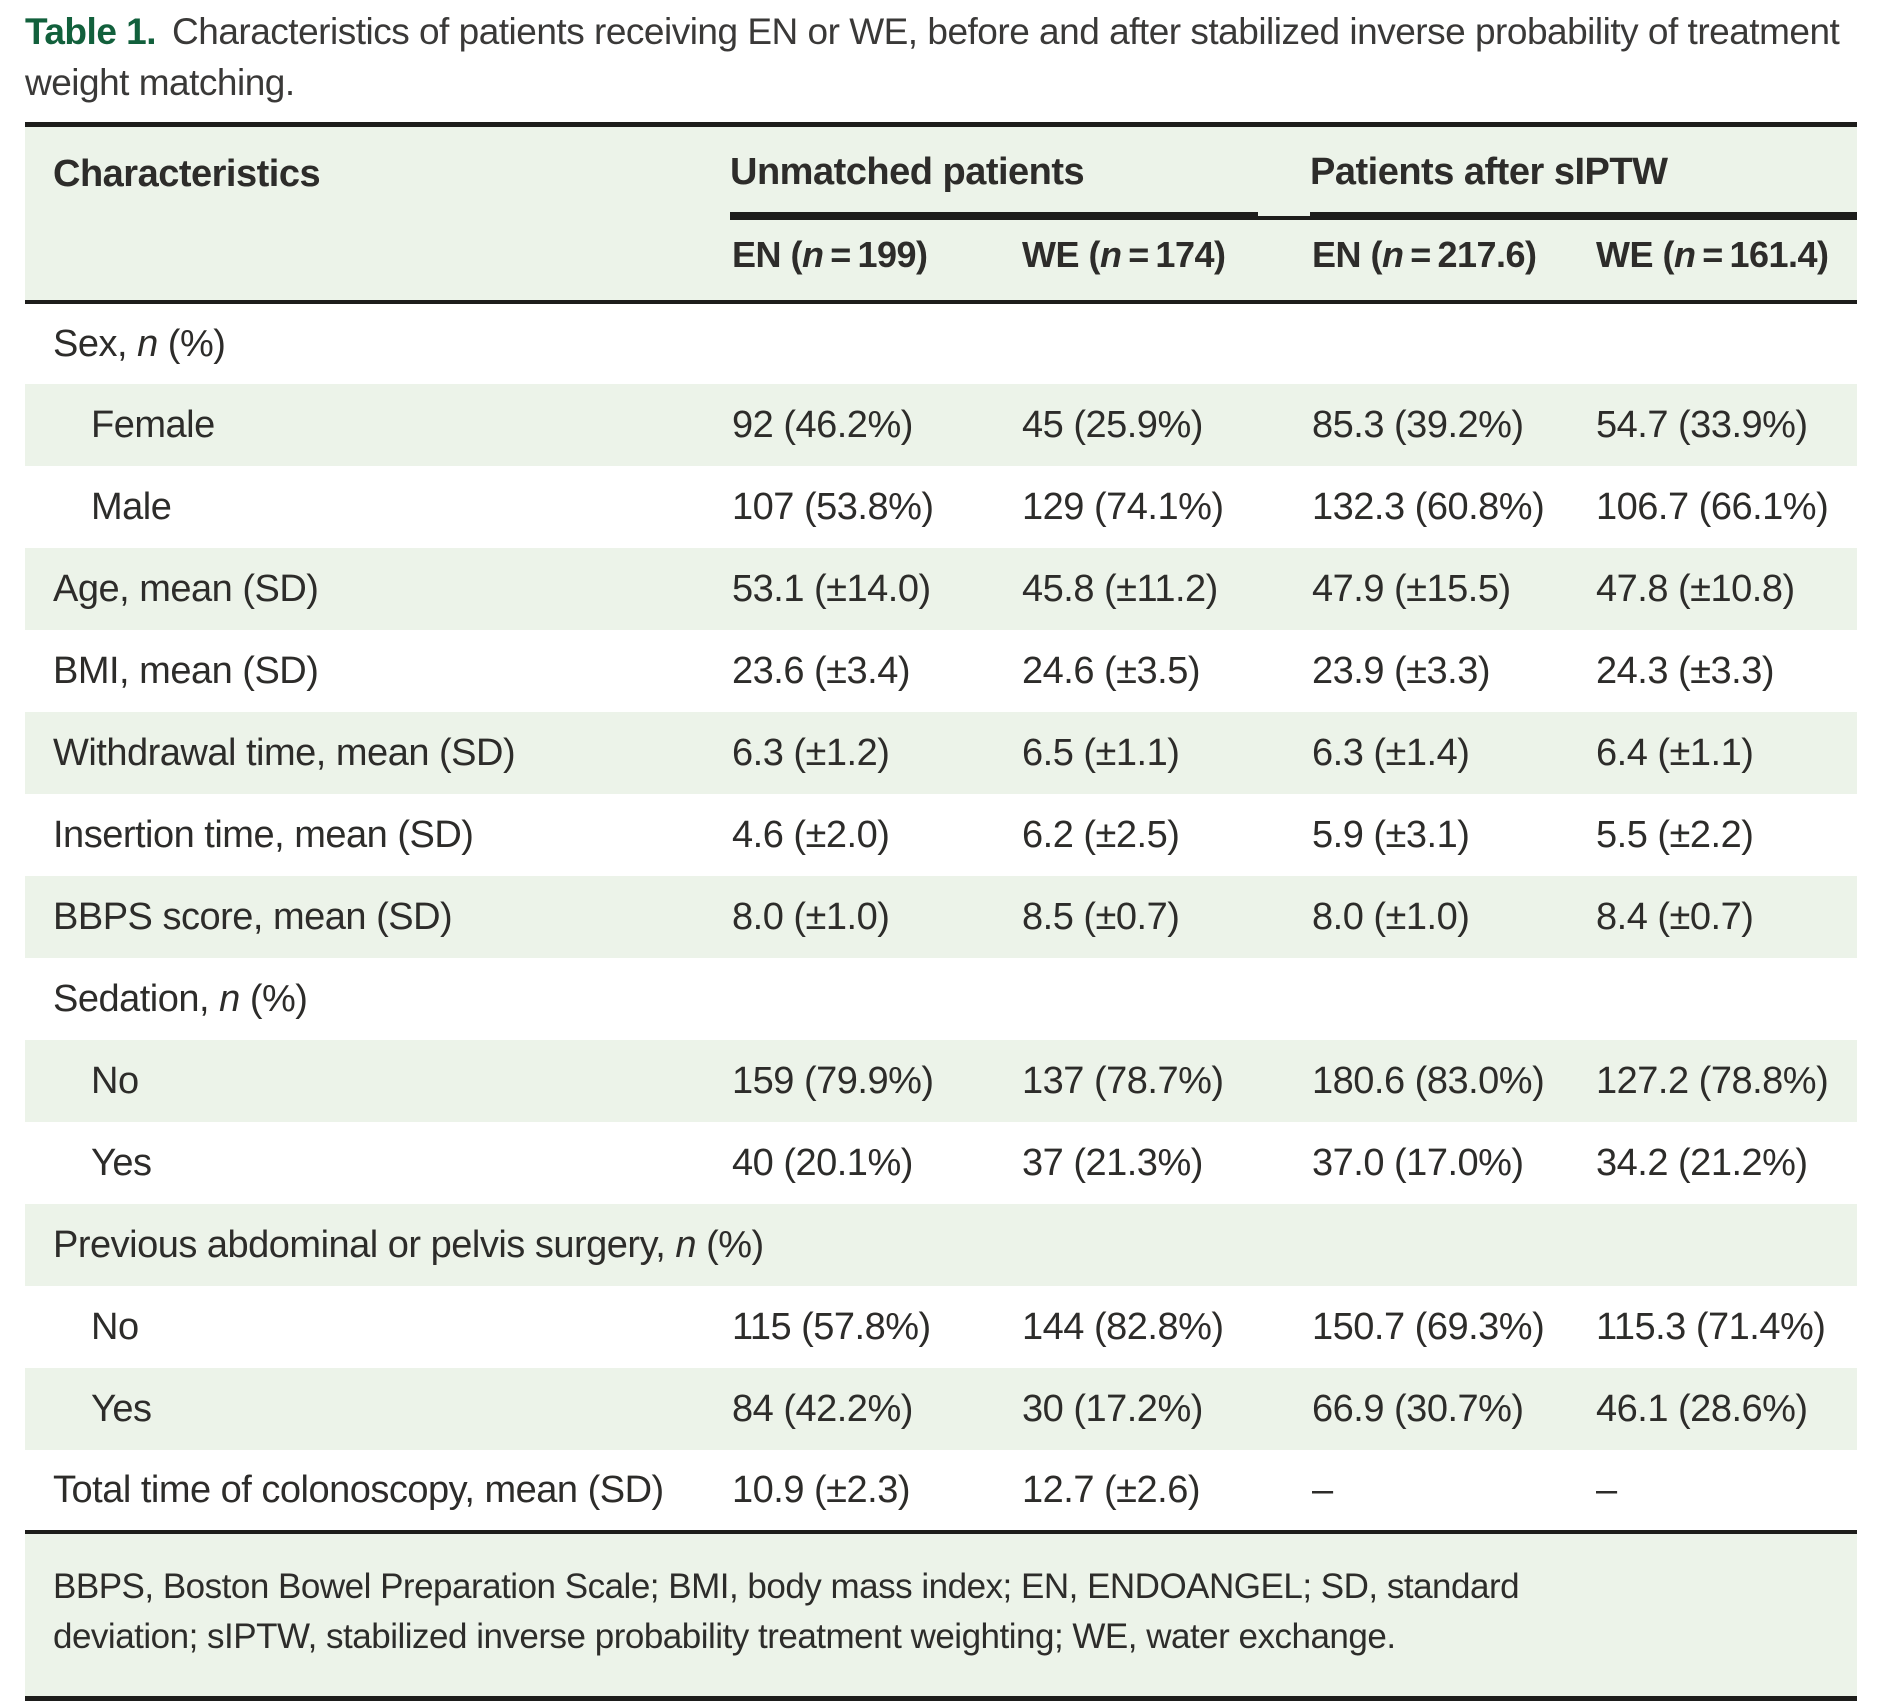  Describe the element at coordinates (1452, 753) in the screenshot. I see `cell: 6.3 (±1.4)` at that location.